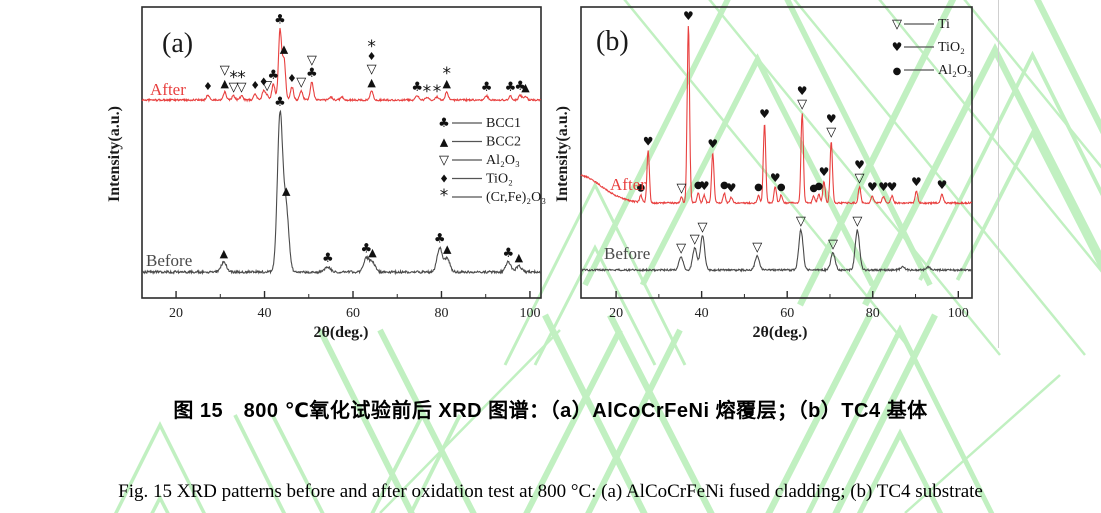 The height and width of the screenshot is (513, 1101). Describe the element at coordinates (627, 253) in the screenshot. I see `panel-b-before-label: Before` at that location.